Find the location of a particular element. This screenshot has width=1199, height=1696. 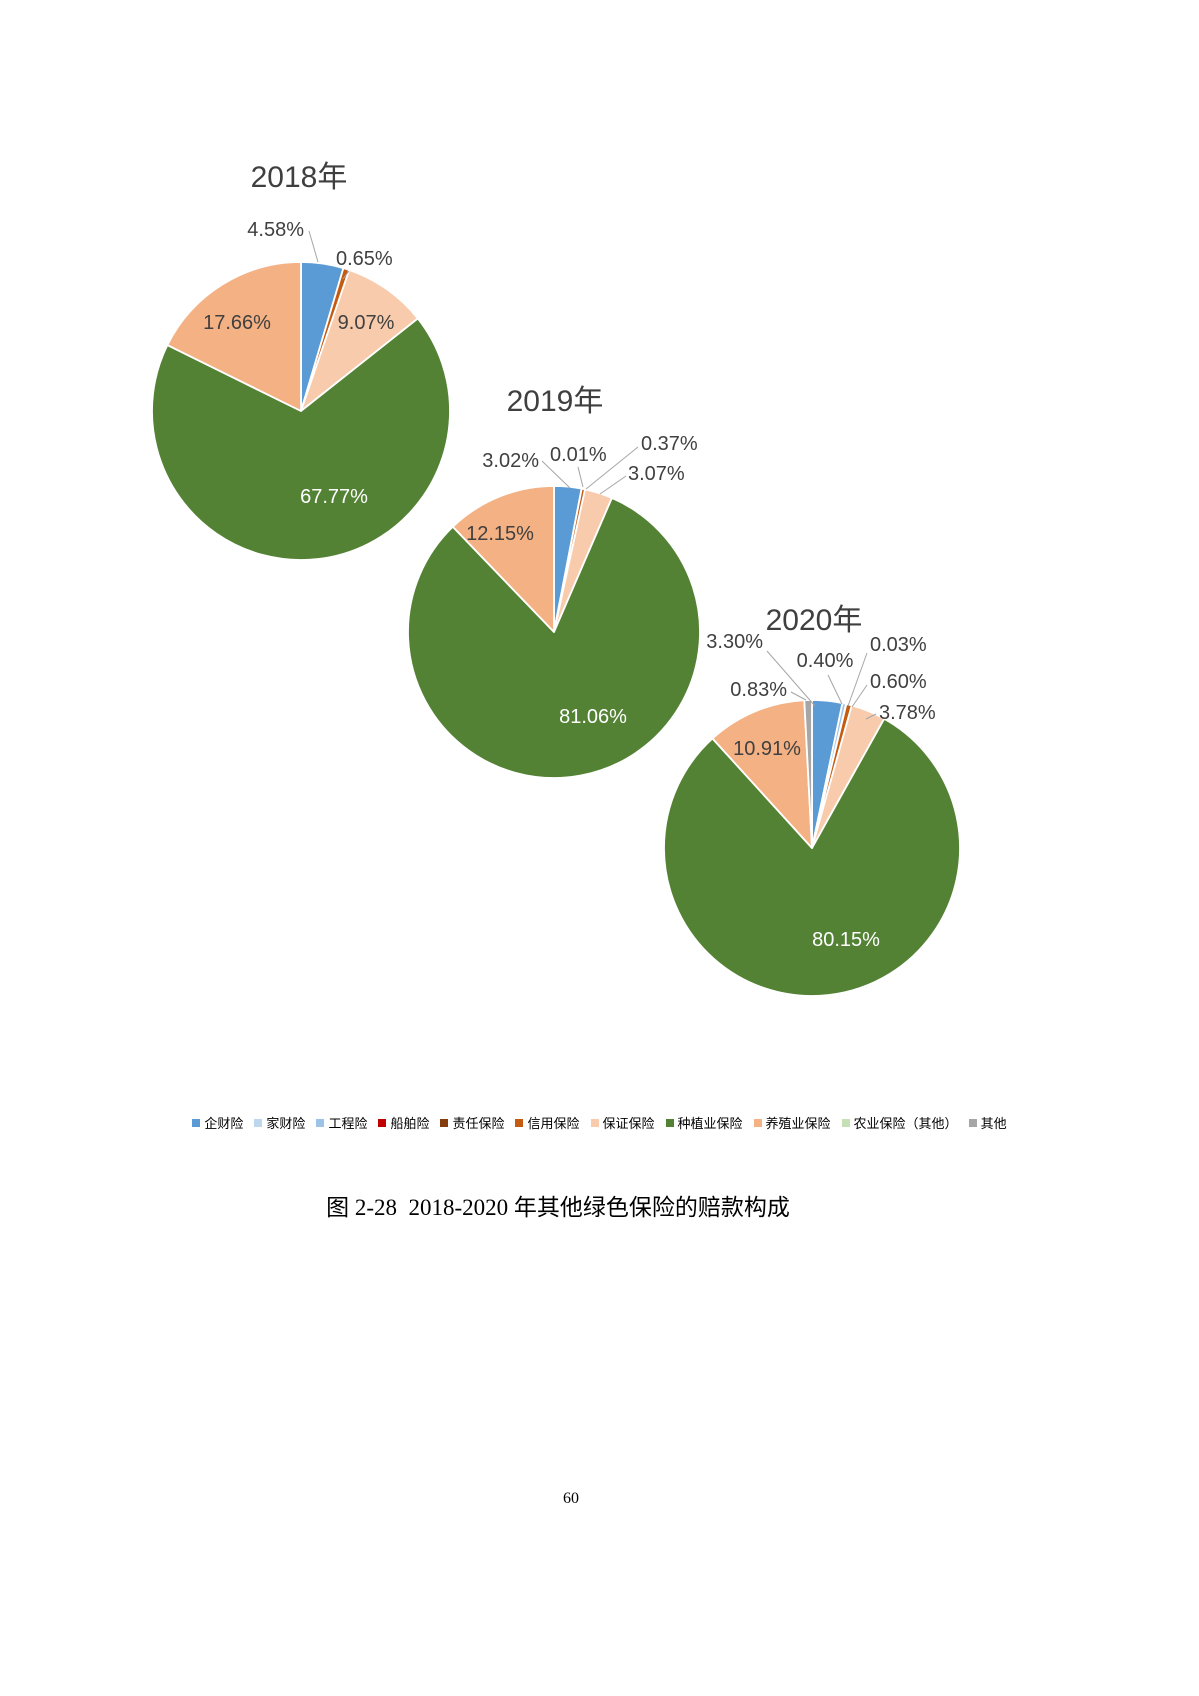

data-label-2019年-企财险: 3.02% is located at coordinates (510, 461).